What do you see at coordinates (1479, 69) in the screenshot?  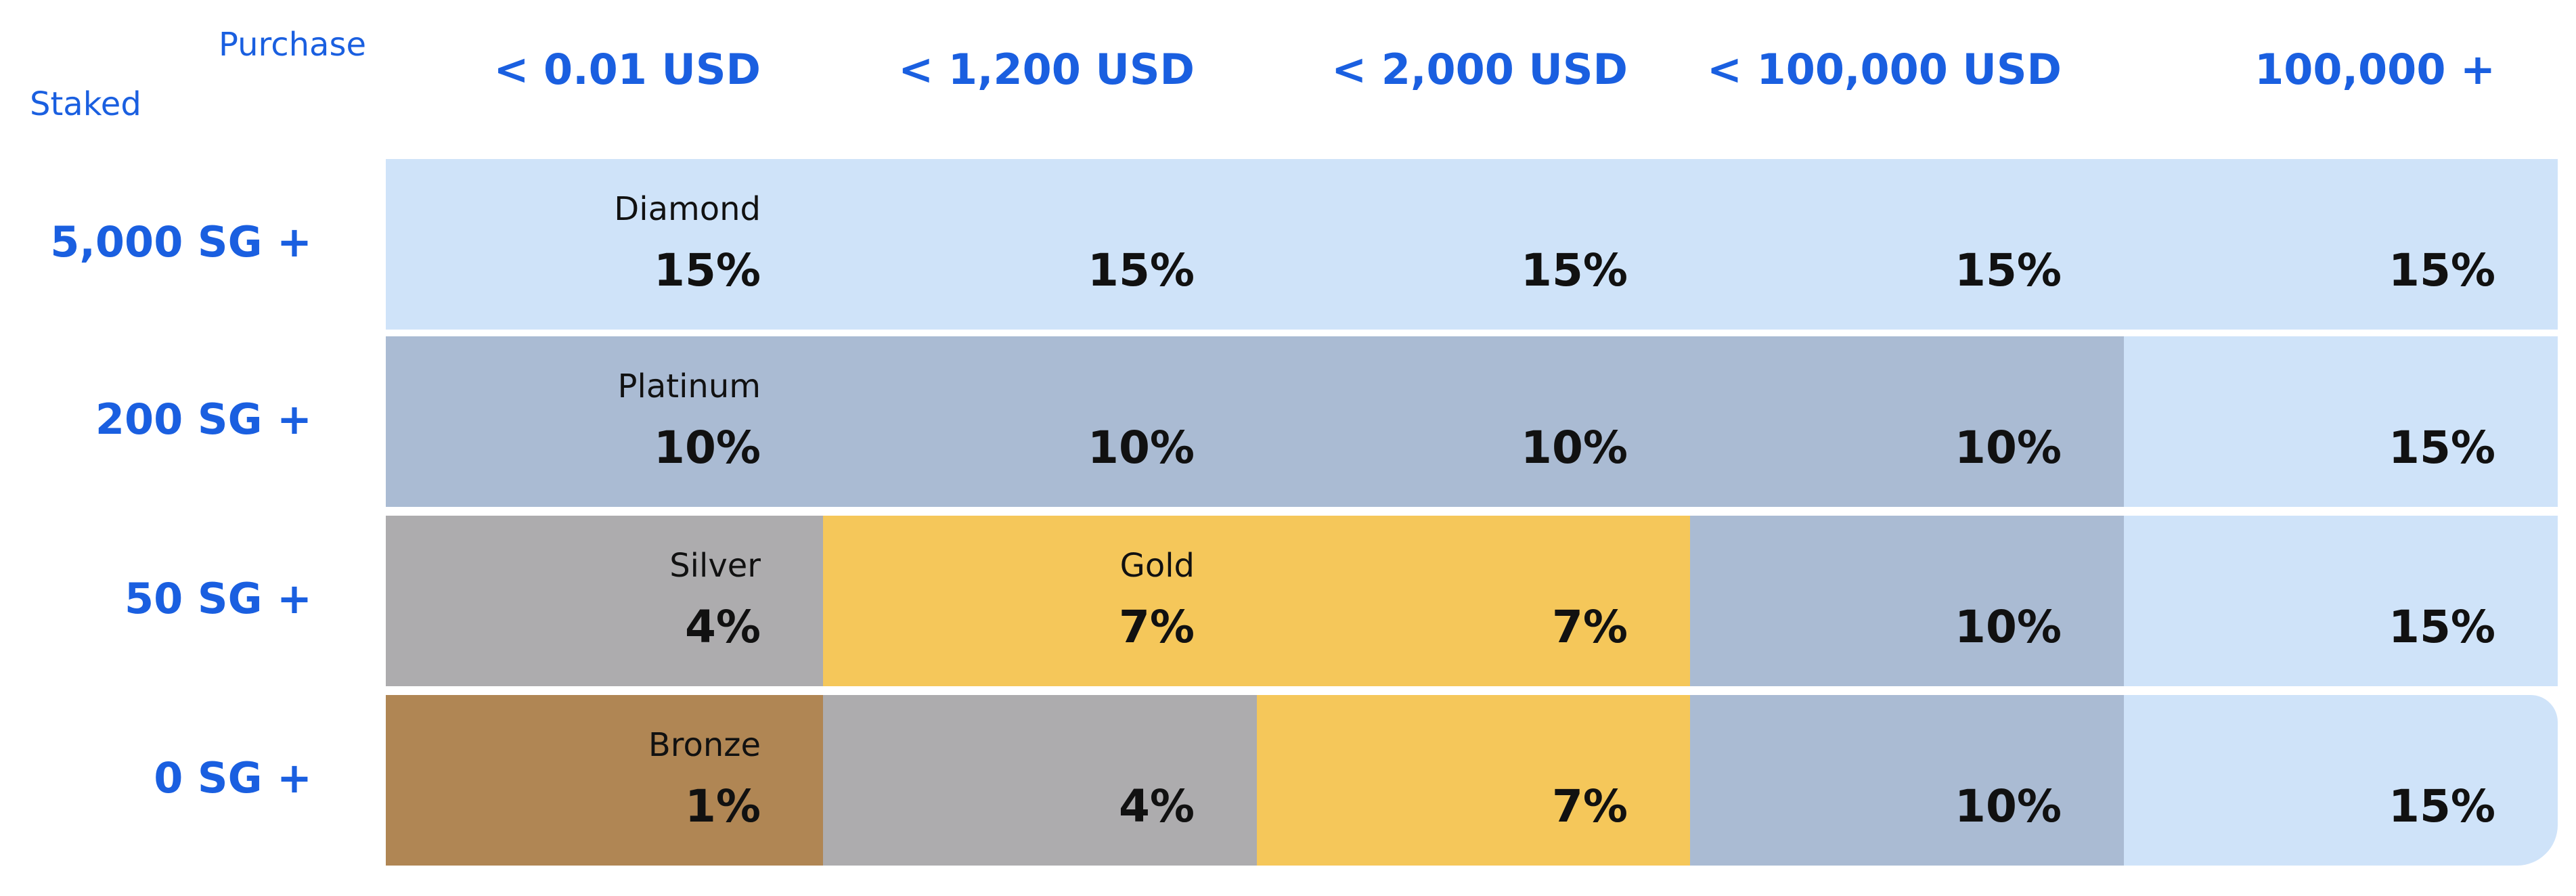 I see `column-header: < 2,000 USD` at bounding box center [1479, 69].